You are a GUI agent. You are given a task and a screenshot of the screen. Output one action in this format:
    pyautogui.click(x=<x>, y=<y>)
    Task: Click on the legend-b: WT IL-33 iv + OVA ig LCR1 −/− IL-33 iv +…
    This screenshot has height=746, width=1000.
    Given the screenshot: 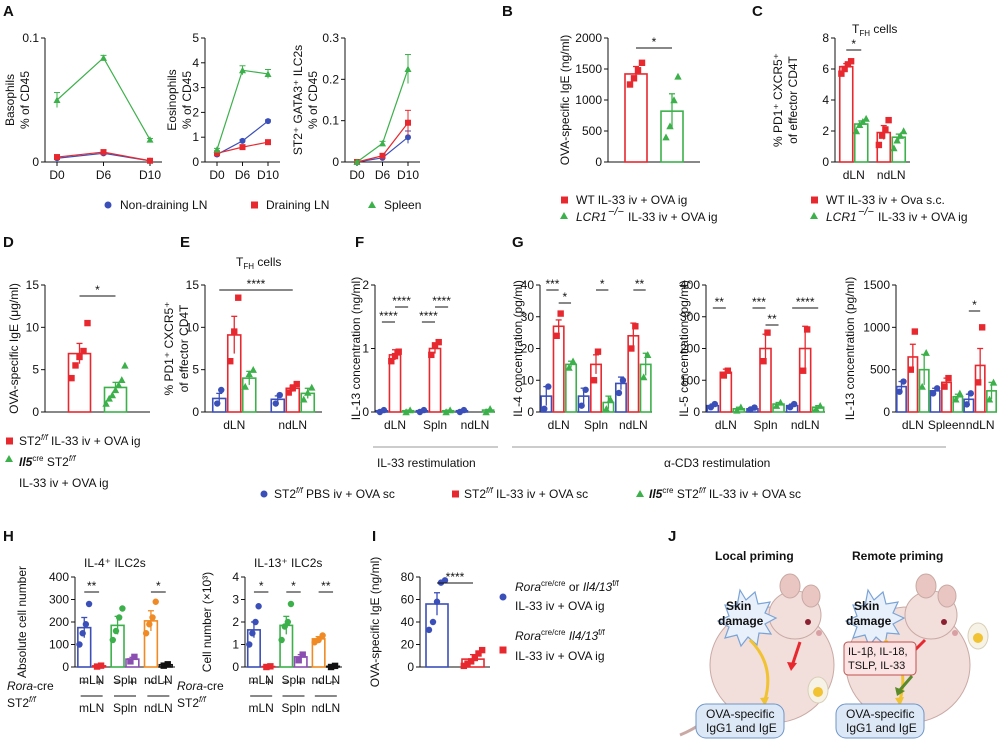 What is the action you would take?
    pyautogui.click(x=639, y=208)
    